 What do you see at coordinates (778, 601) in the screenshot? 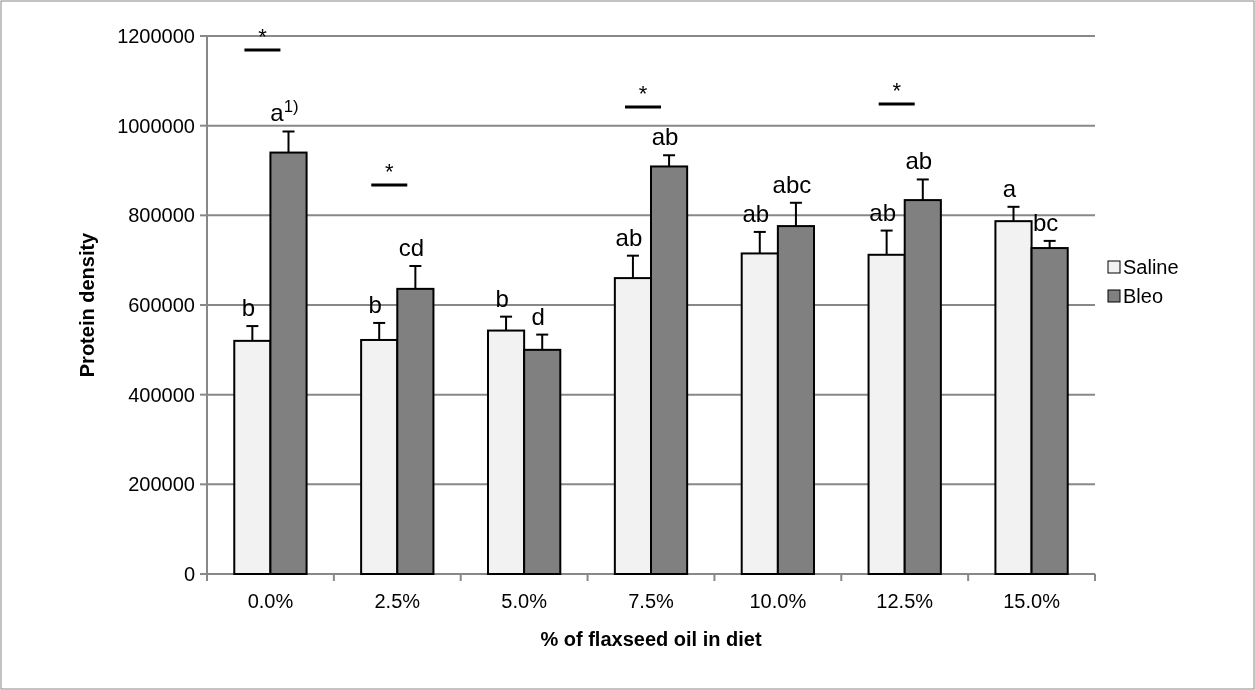
I see `x-tick-label: 10.0%` at bounding box center [778, 601].